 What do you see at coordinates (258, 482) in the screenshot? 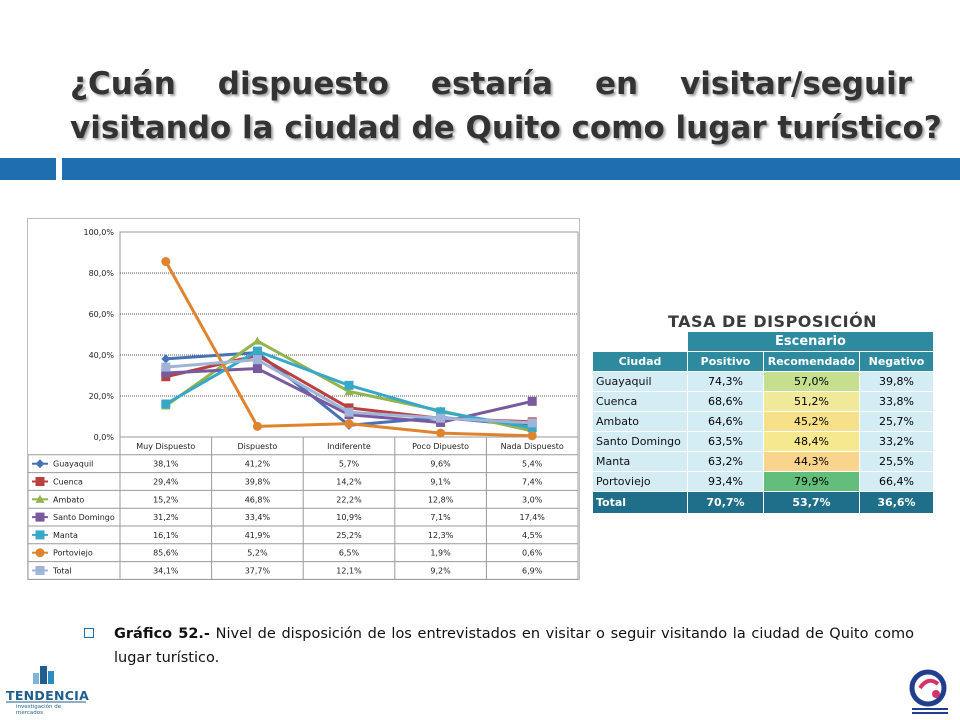
I see `data-label: 39,8%` at bounding box center [258, 482].